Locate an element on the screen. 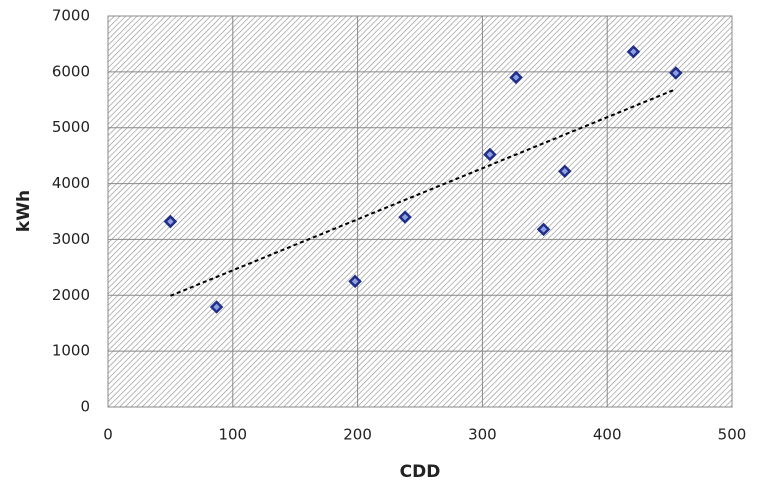 The image size is (758, 493). x-tick-label: 200 is located at coordinates (357, 435).